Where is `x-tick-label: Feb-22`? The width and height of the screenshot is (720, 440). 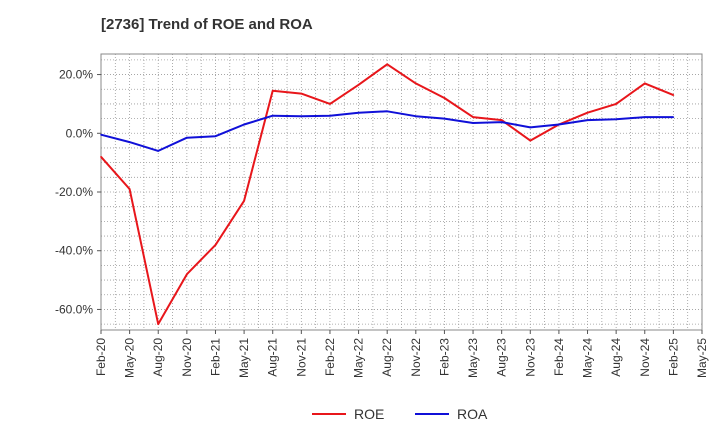 x-tick-label: Feb-22 is located at coordinates (330, 357).